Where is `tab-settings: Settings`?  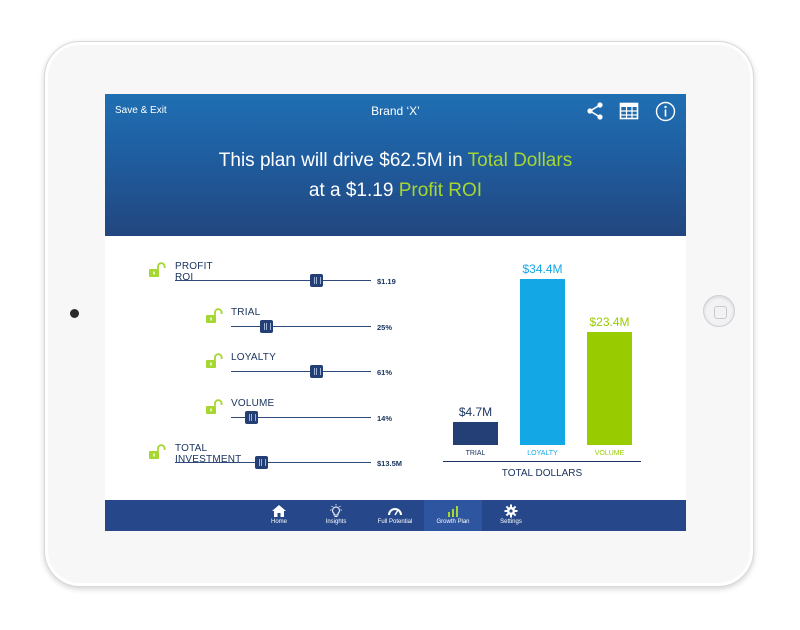
tab-settings: Settings is located at coordinates (511, 515).